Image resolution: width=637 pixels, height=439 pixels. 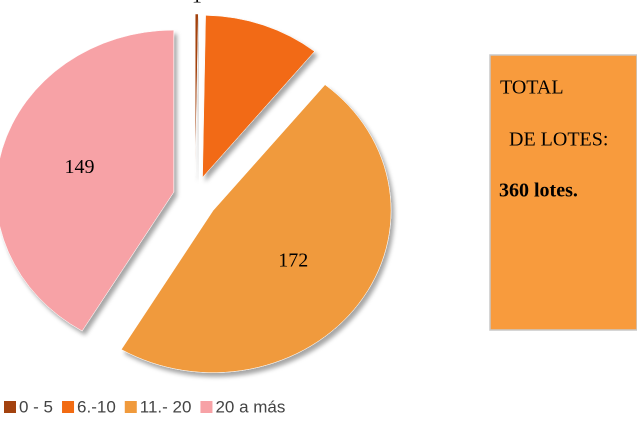 What do you see at coordinates (79, 167) in the screenshot?
I see `data-label: 149` at bounding box center [79, 167].